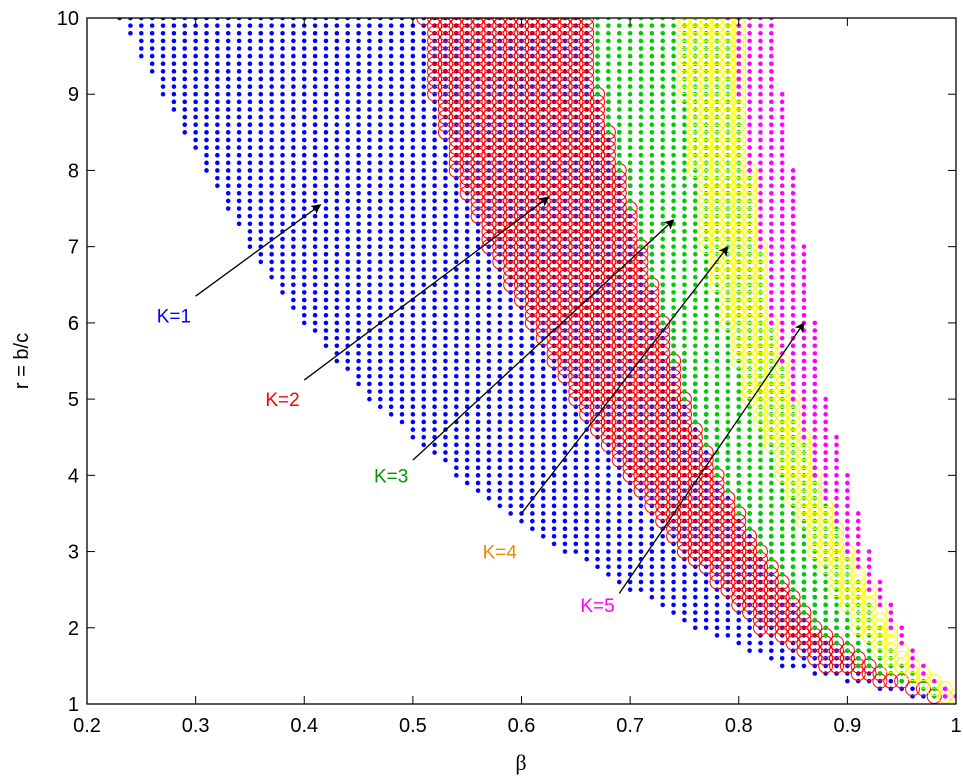 Image resolution: width=963 pixels, height=779 pixels. I want to click on point-k5, so click(749, 102).